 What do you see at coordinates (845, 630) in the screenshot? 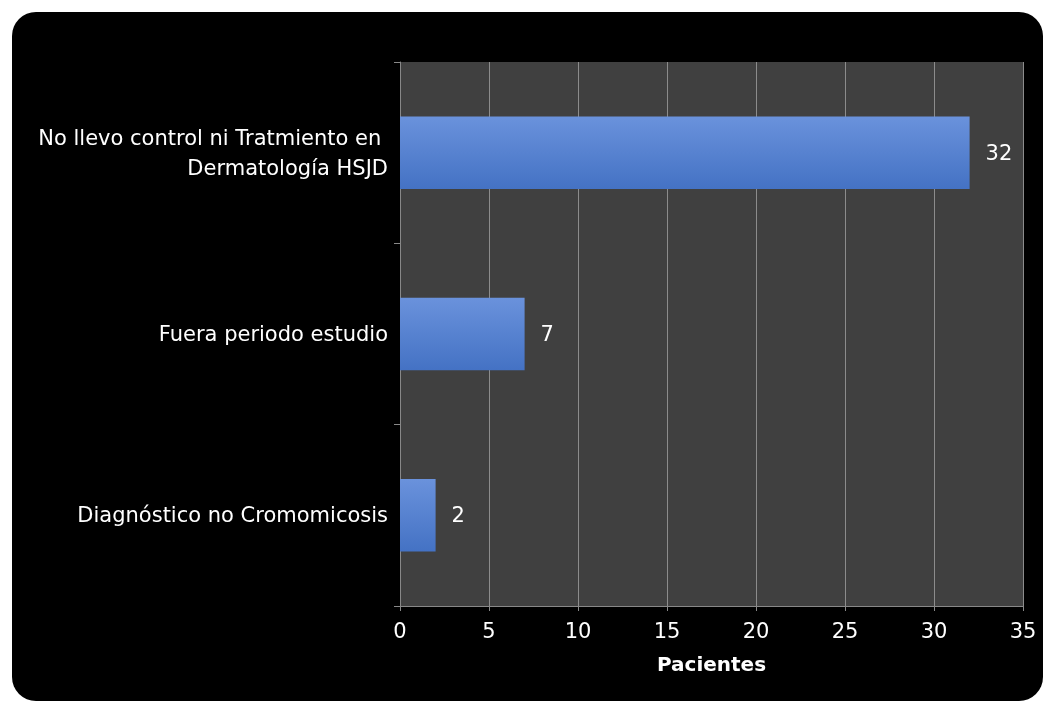
I see `x-tick-label: 25` at bounding box center [845, 630].